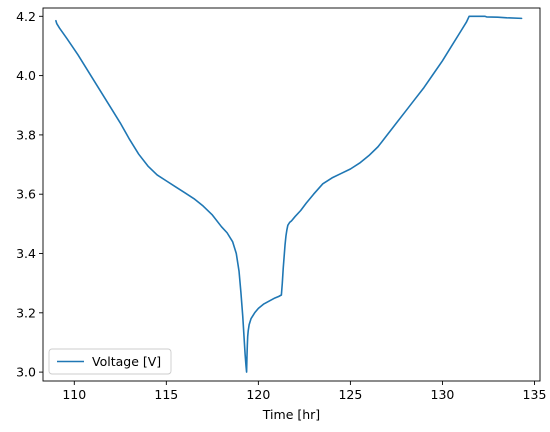 This screenshot has height=432, width=550. What do you see at coordinates (26, 312) in the screenshot?
I see `y-tick-label: 3.2` at bounding box center [26, 312].